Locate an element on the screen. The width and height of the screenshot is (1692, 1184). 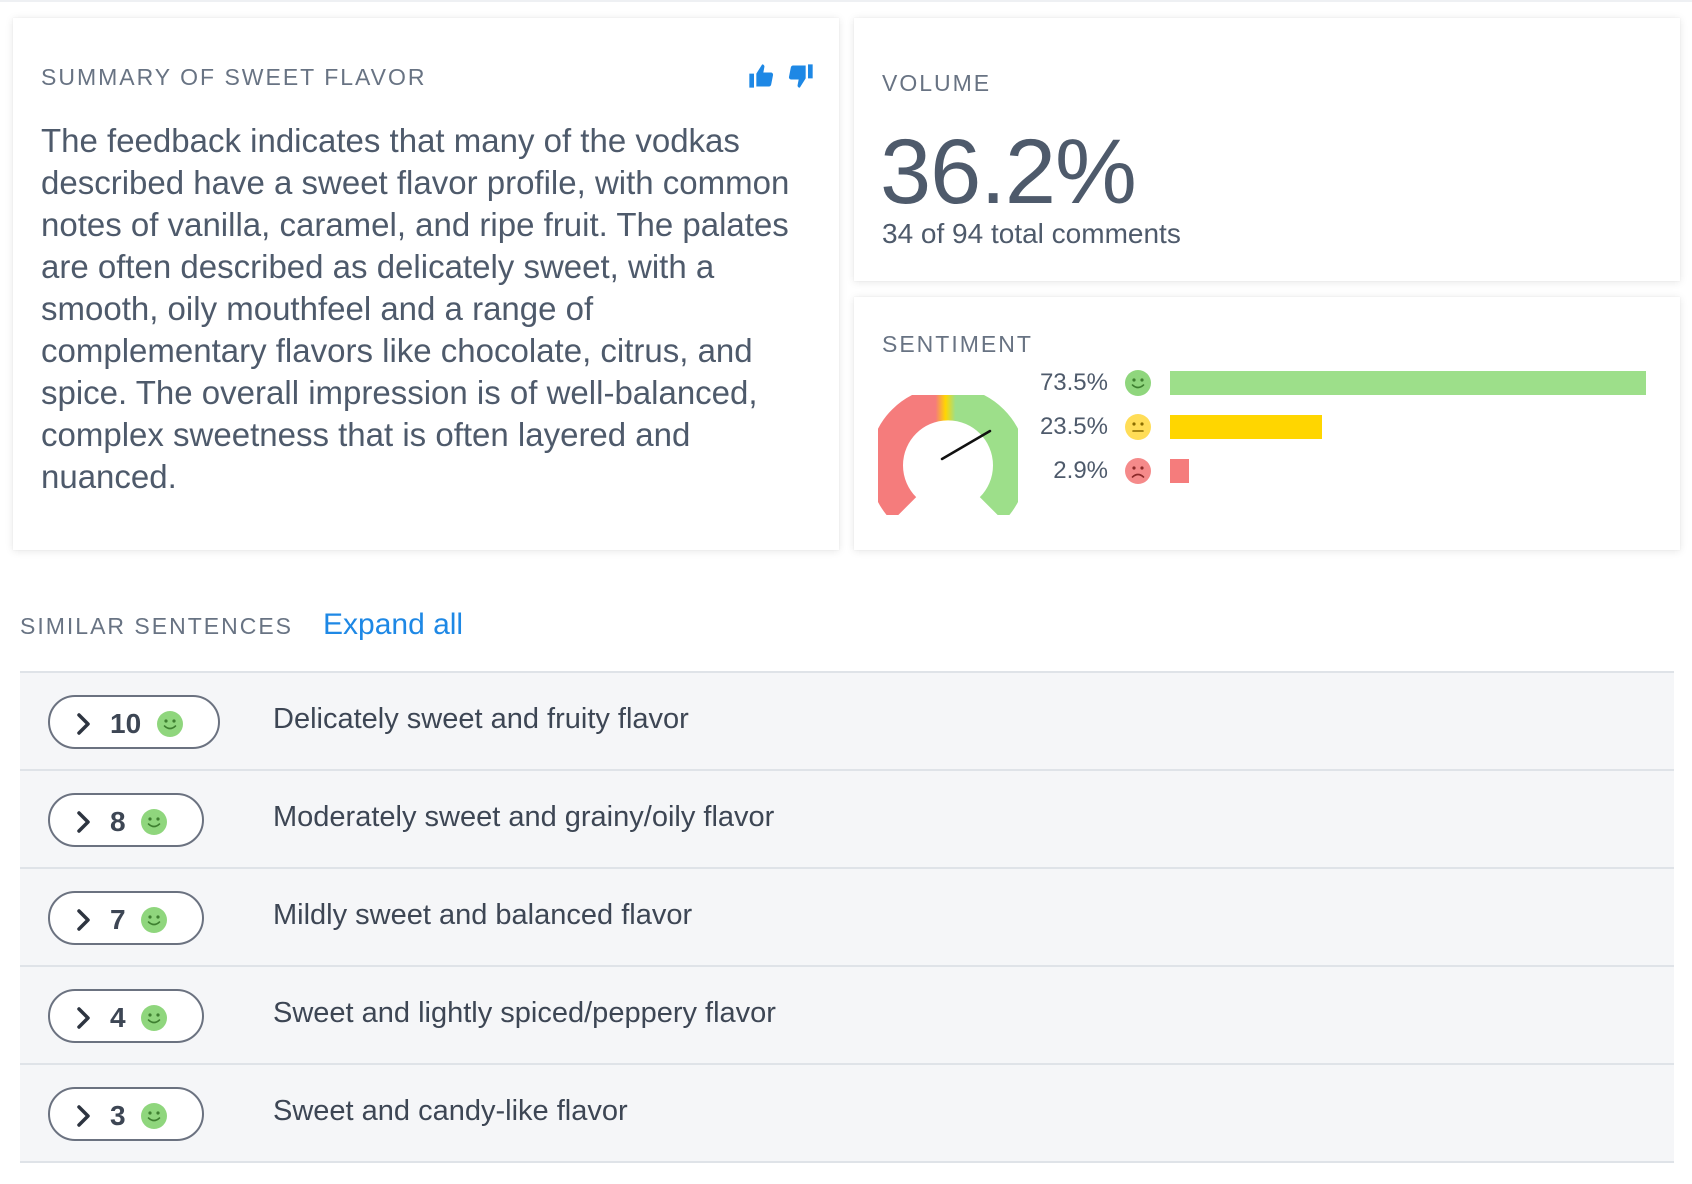
sentiment-title: SENTIMENT is located at coordinates (957, 344).